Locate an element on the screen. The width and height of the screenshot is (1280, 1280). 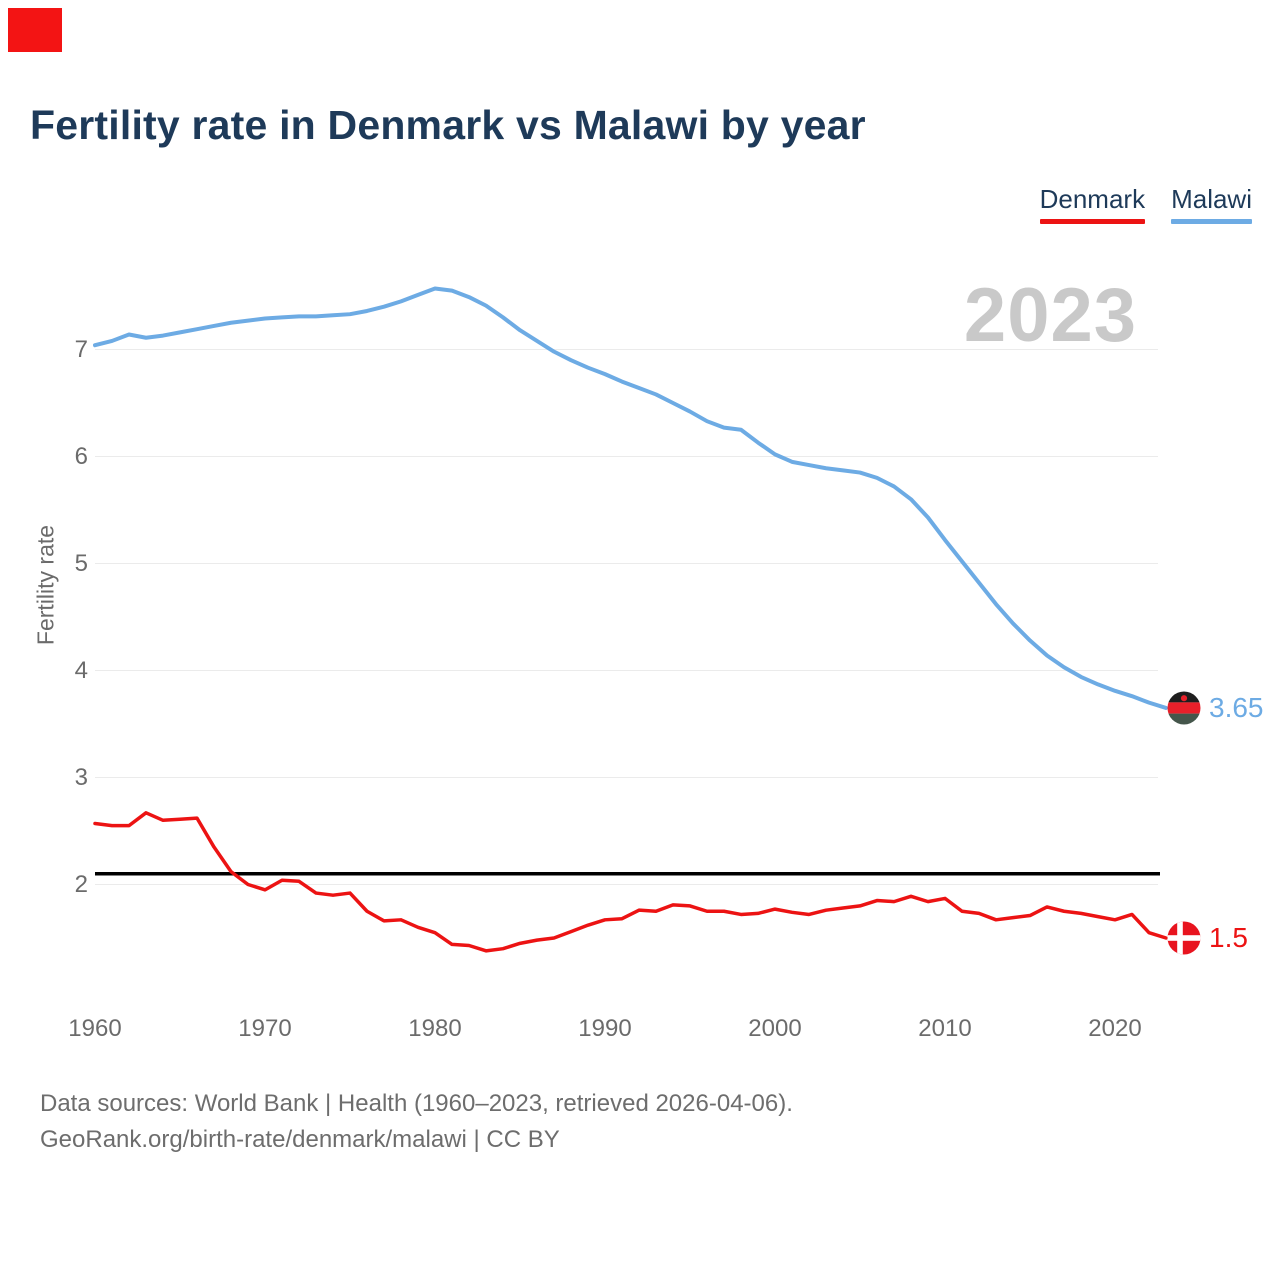
legend-item-denmark: Denmark is located at coordinates (1092, 204).